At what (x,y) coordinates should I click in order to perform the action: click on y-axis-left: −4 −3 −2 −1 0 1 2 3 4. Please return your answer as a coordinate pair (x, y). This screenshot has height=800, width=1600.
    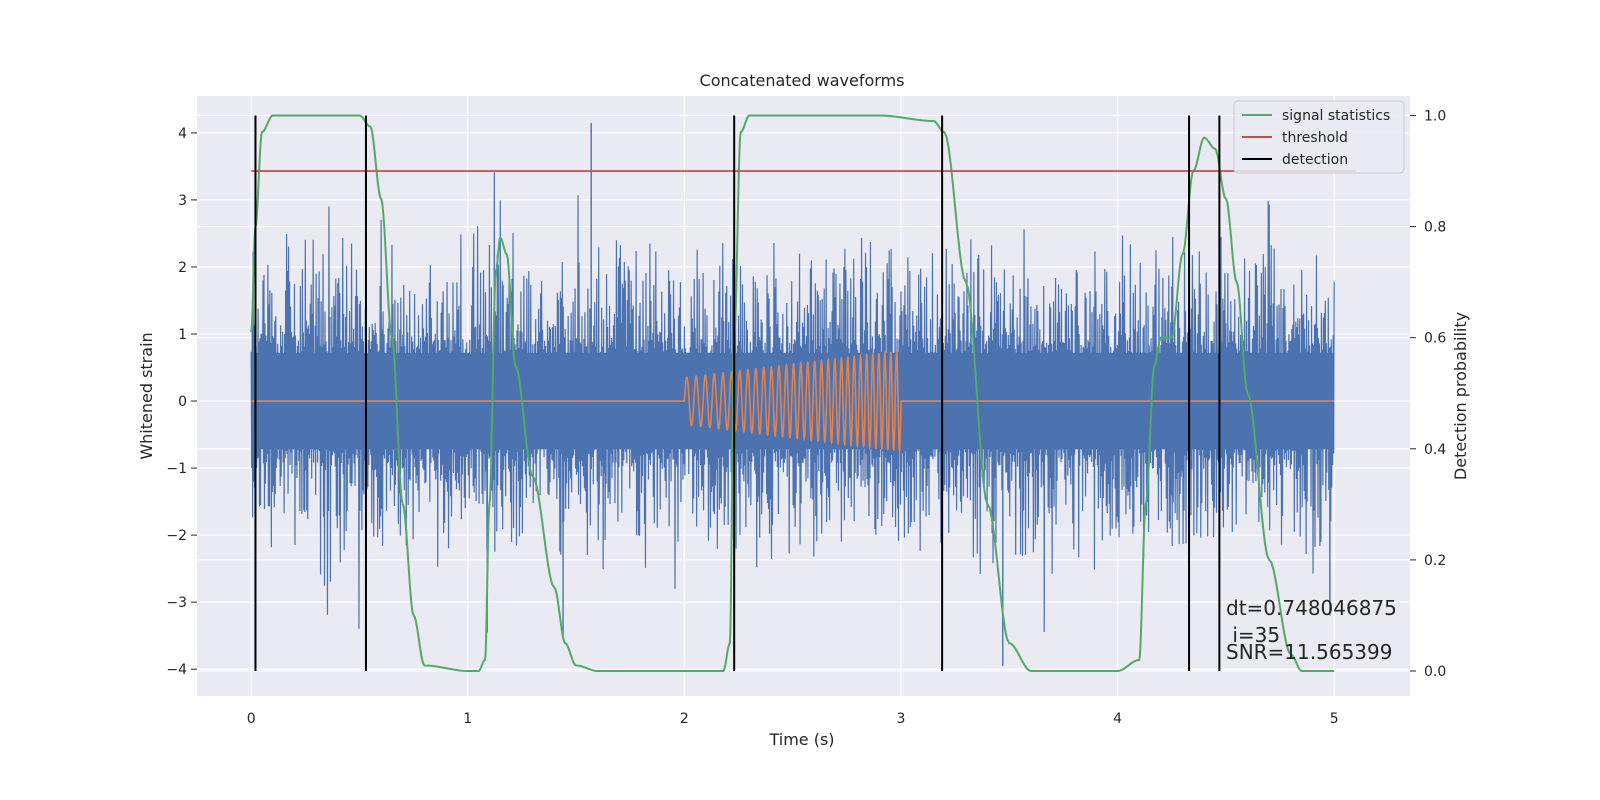
    Looking at the image, I should click on (181, 402).